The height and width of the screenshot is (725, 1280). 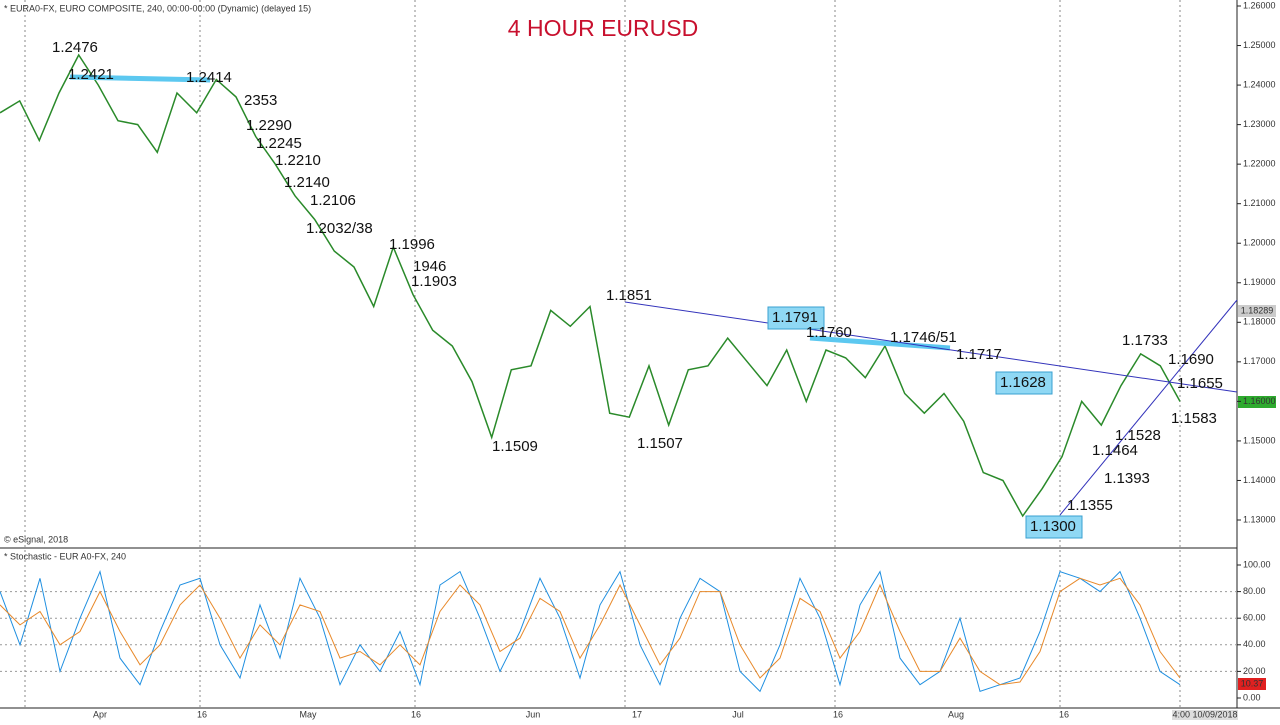 What do you see at coordinates (1127, 478) in the screenshot?
I see `price-annotation: 1.1393` at bounding box center [1127, 478].